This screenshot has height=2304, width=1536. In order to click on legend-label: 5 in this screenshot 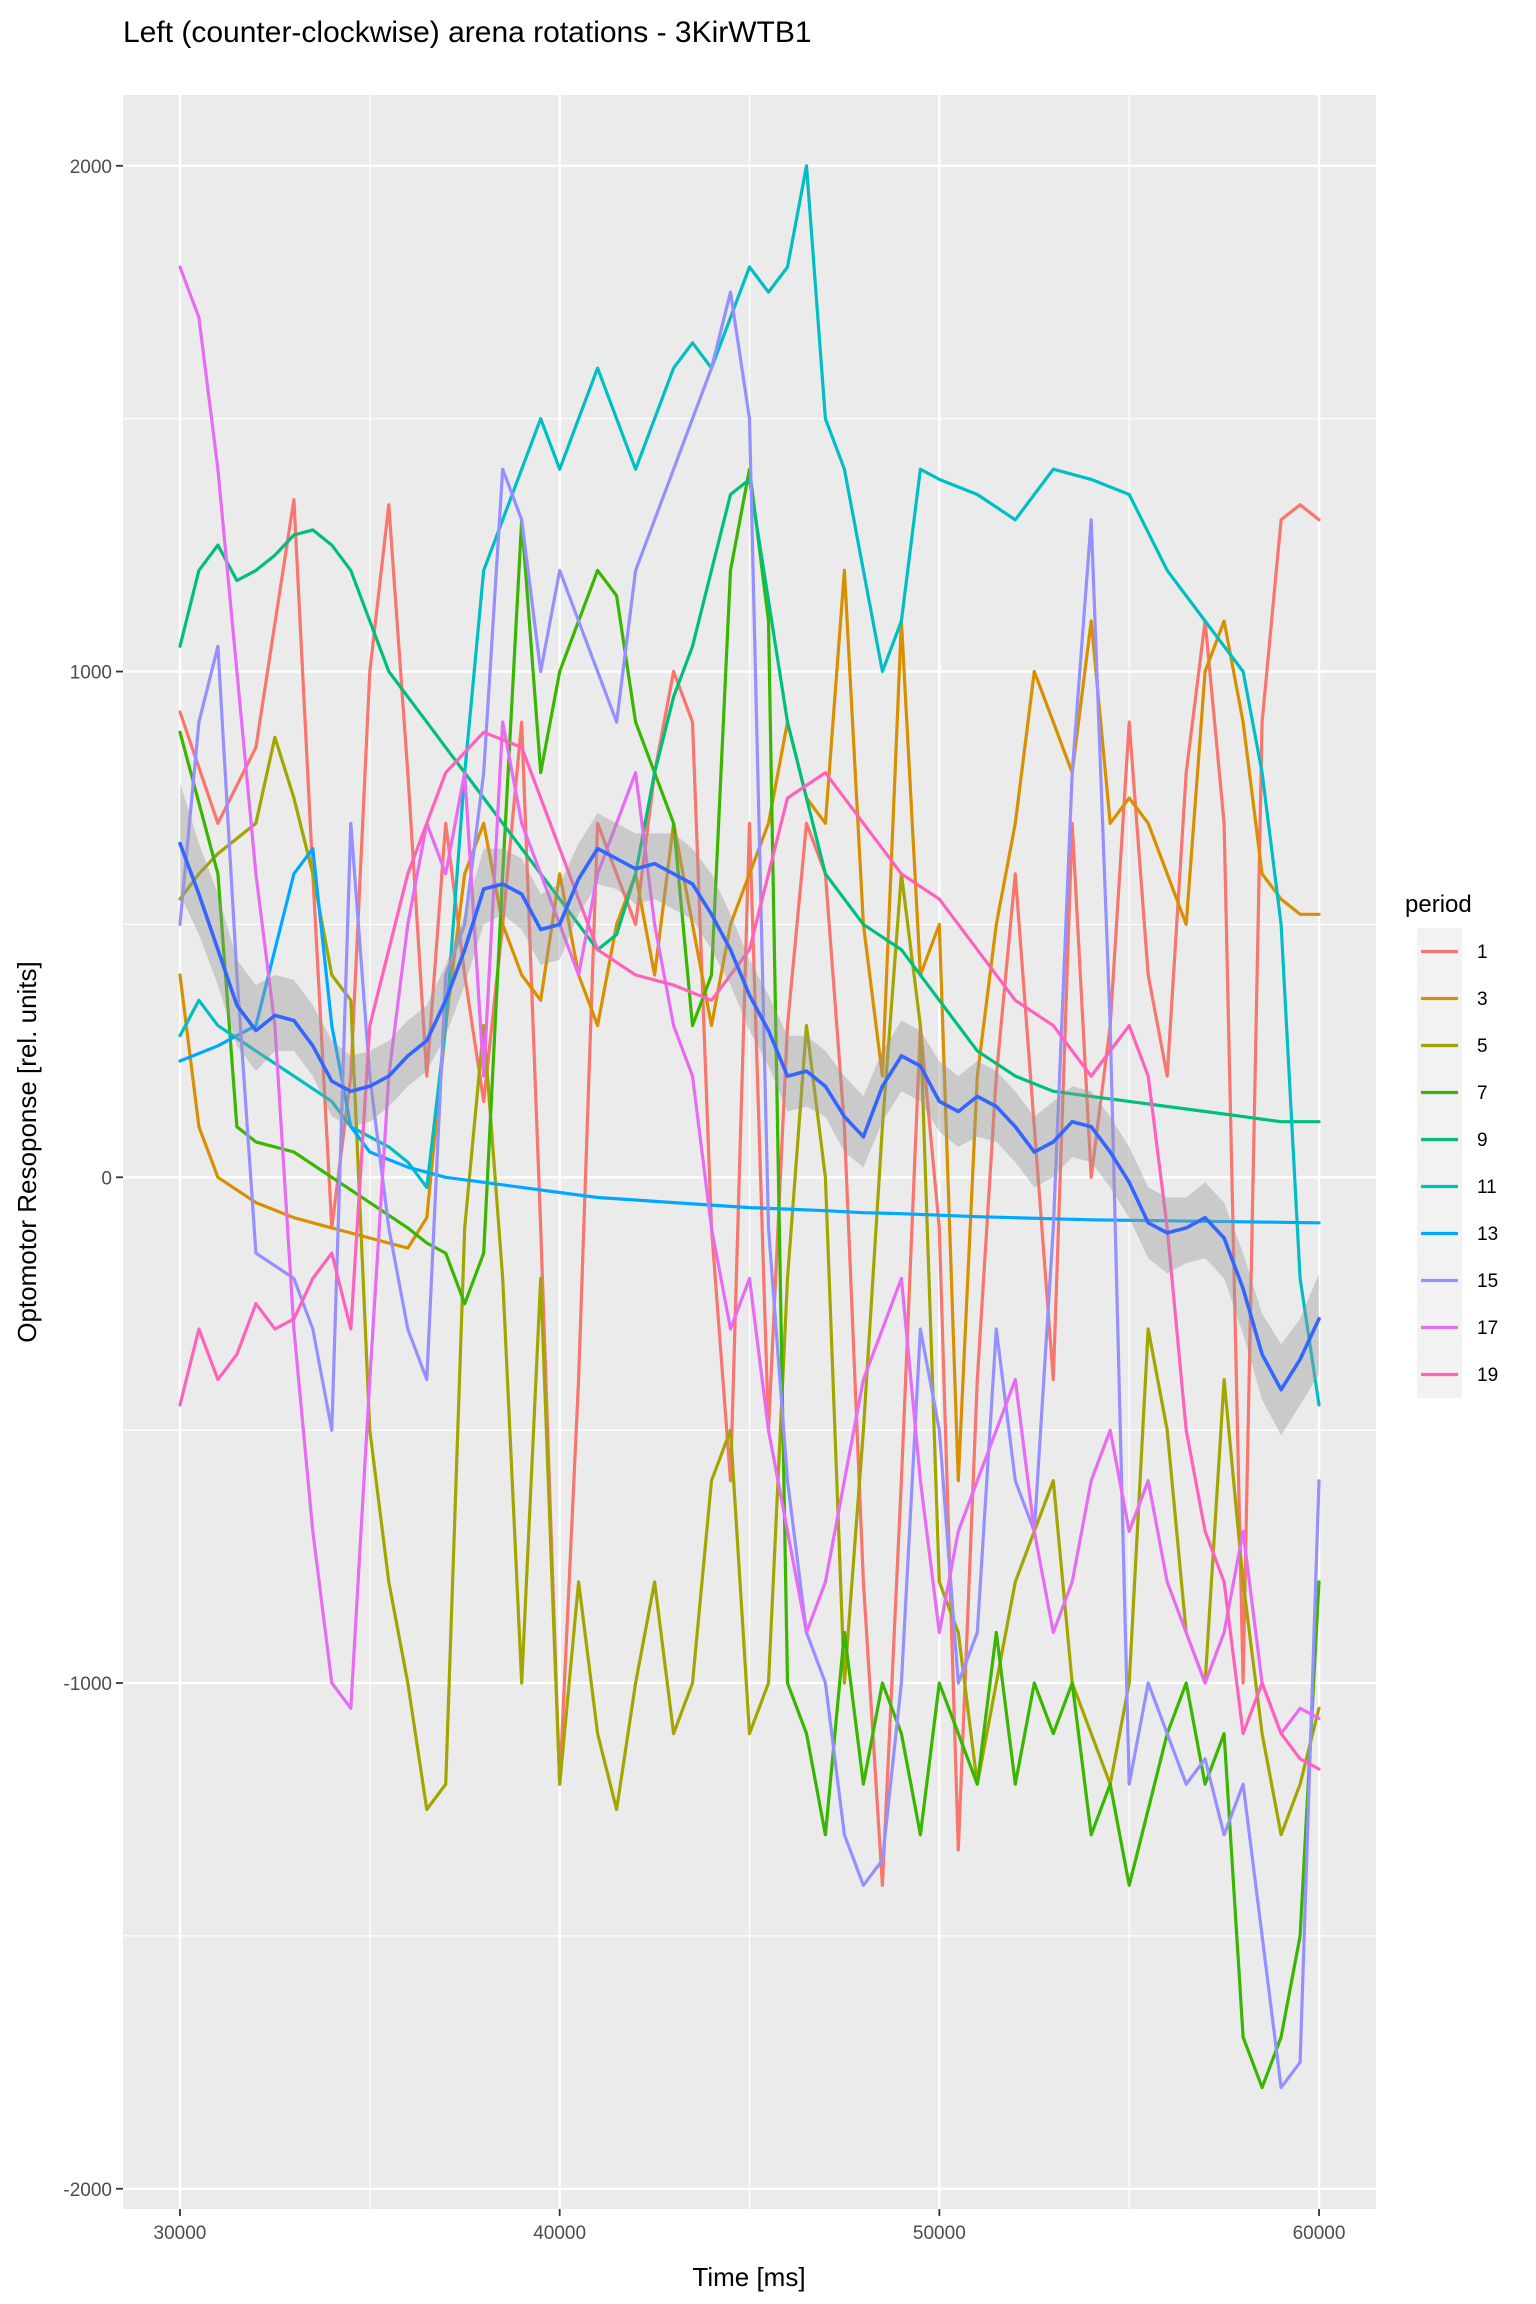, I will do `click(1482, 1046)`.